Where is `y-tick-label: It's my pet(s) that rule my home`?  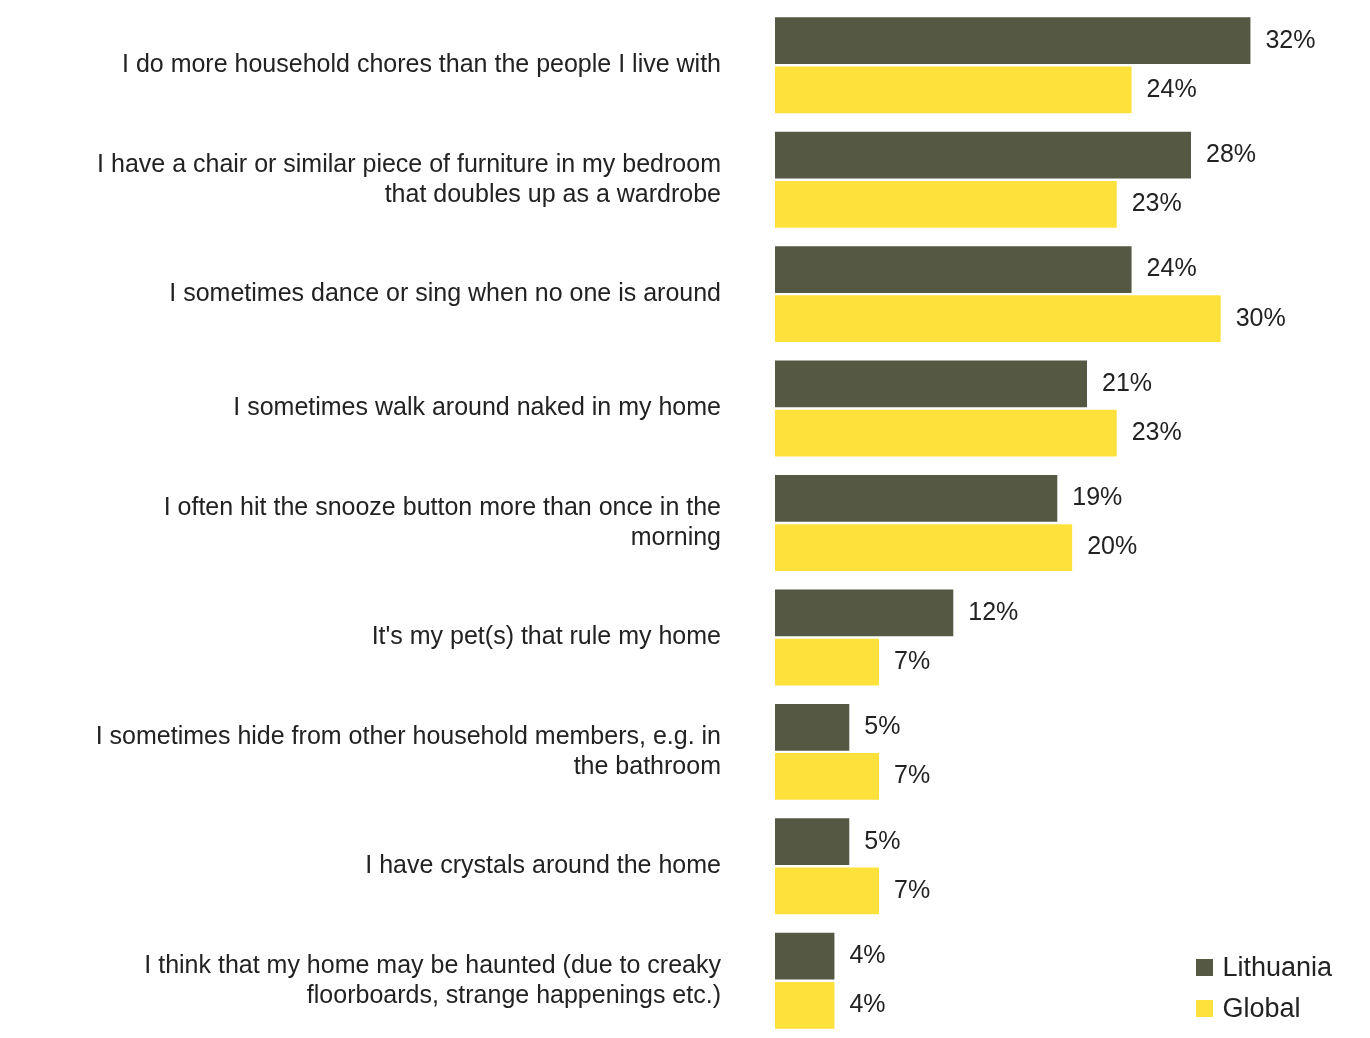 y-tick-label: It's my pet(s) that rule my home is located at coordinates (546, 635).